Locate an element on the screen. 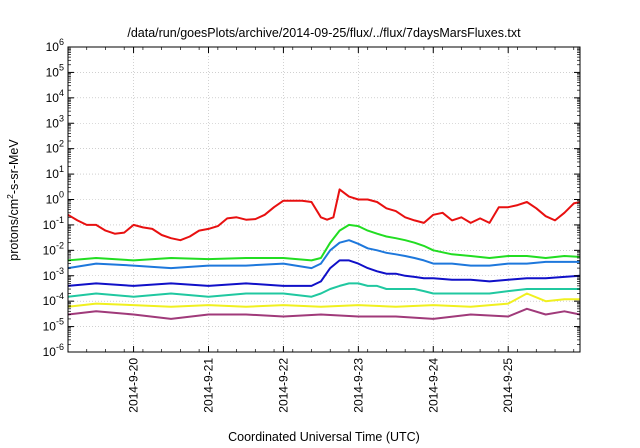 This screenshot has width=640, height=448. y-tick-label: 10⁻⁴ is located at coordinates (53, 299).